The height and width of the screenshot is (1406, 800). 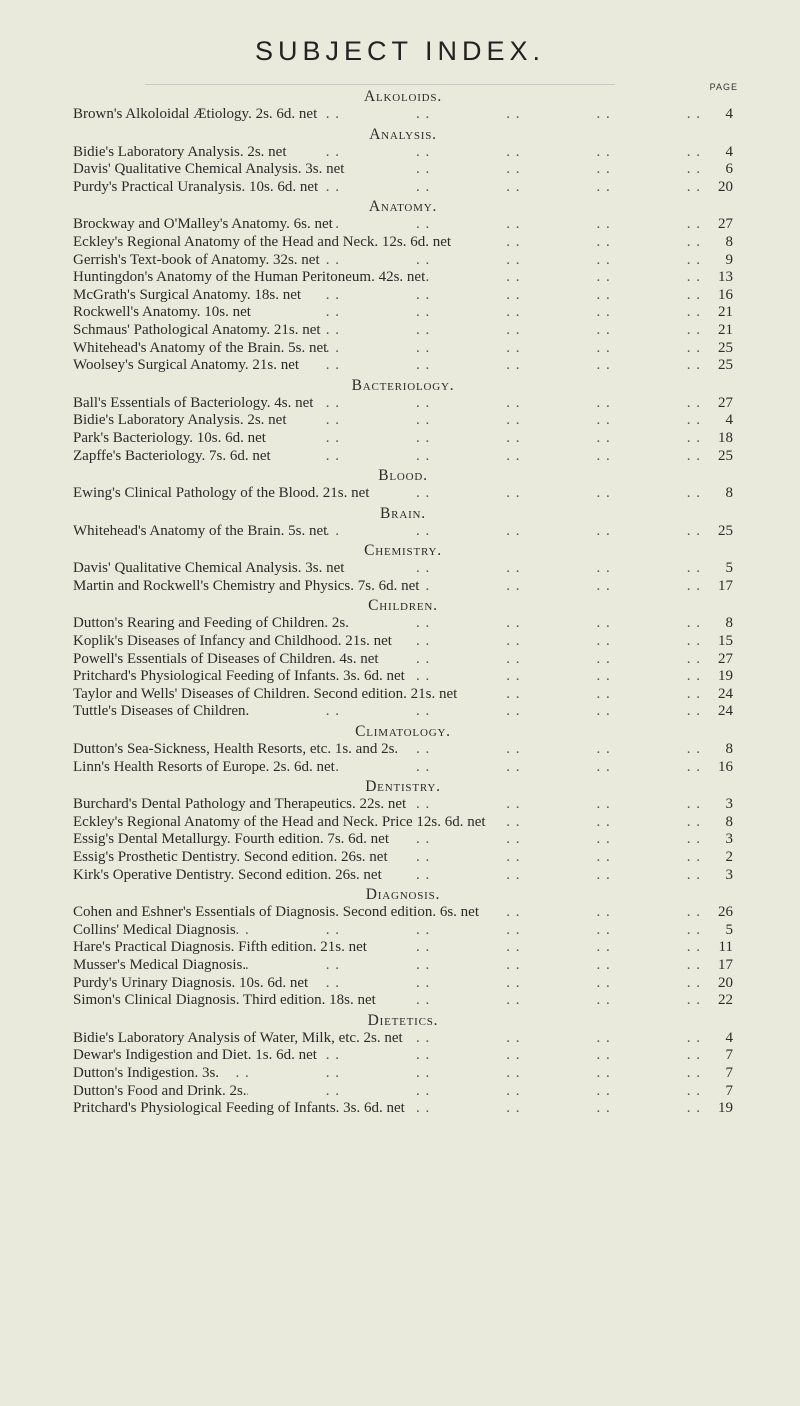 I want to click on entry-title: Park's Bacteriology. 10s. 6d. net, so click(x=169, y=437).